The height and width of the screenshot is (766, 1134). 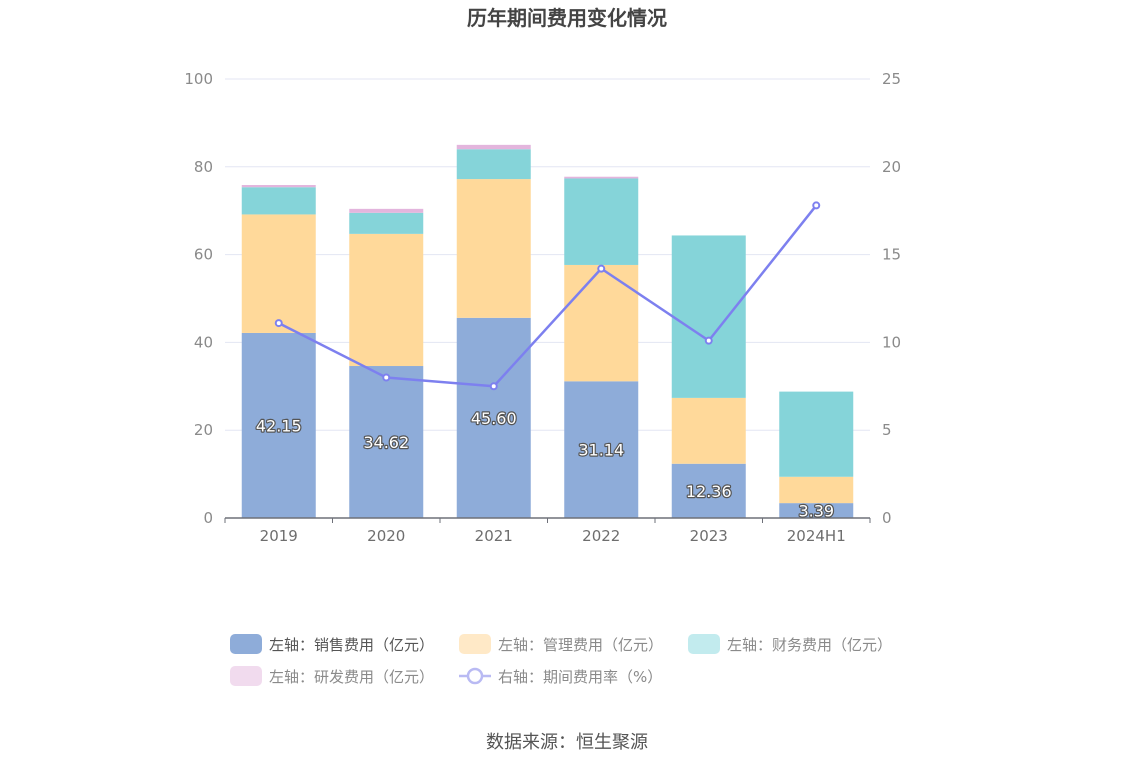 What do you see at coordinates (891, 79) in the screenshot?
I see `y-right-tick-label: 25` at bounding box center [891, 79].